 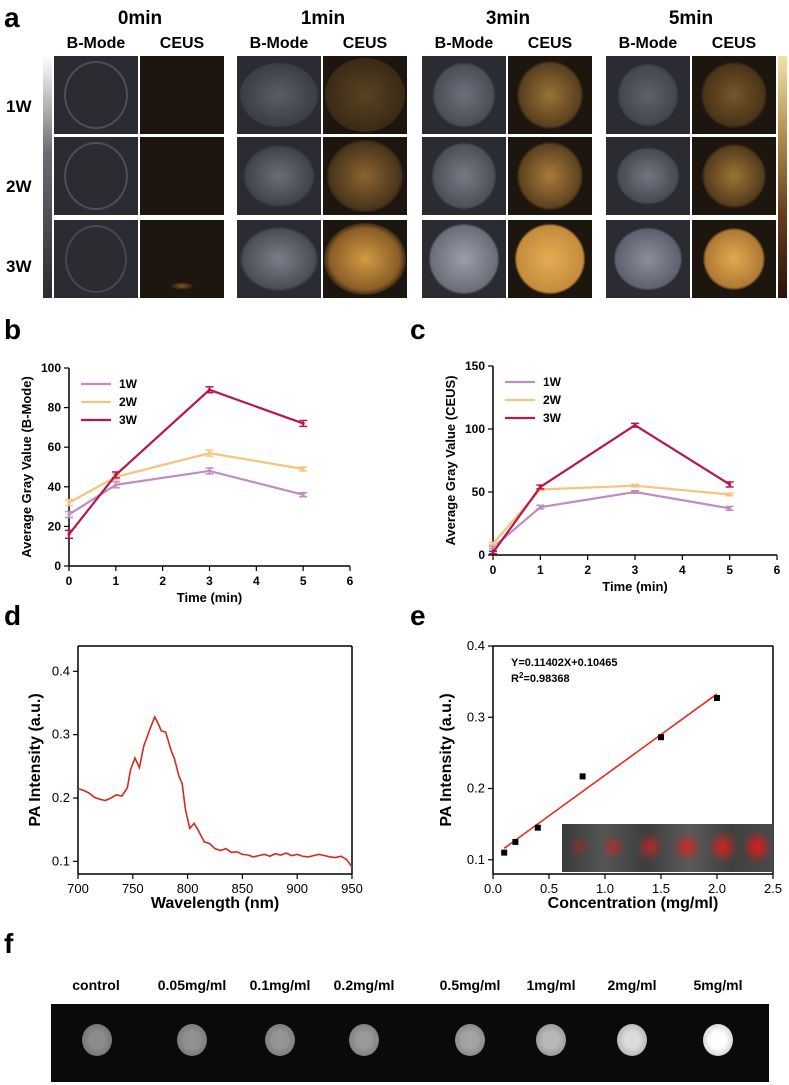 What do you see at coordinates (365, 95) in the screenshot?
I see `ceus-image-1min-1w` at bounding box center [365, 95].